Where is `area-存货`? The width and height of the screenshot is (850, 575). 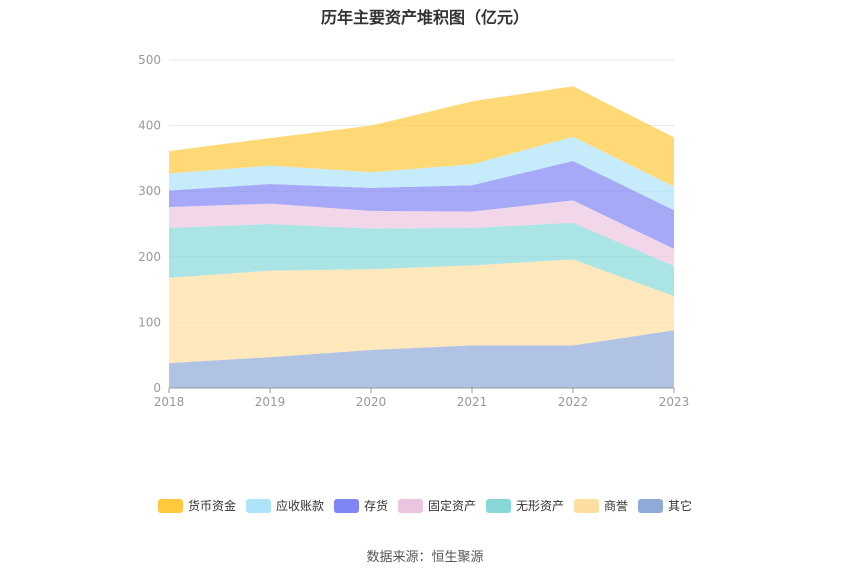 area-存货 is located at coordinates (421, 205).